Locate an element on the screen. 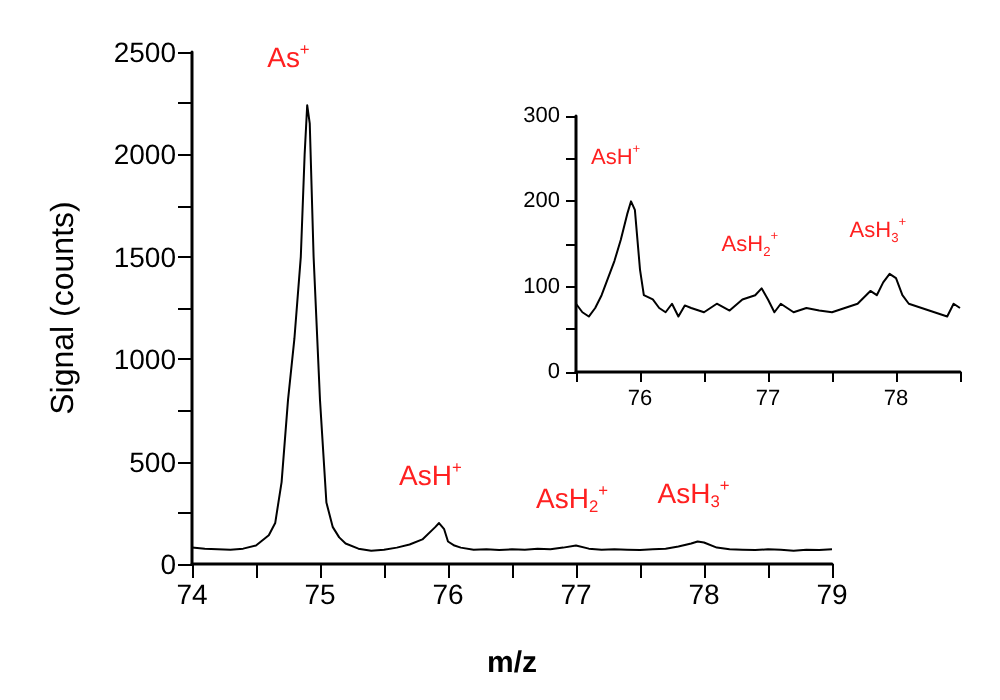 This screenshot has width=1000, height=700. x-axis-title: m/z is located at coordinates (512, 663).